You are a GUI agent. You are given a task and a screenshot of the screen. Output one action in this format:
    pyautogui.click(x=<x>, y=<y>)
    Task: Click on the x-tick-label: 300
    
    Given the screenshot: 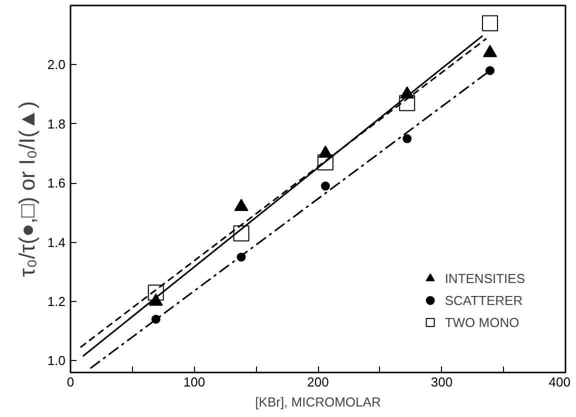 What is the action you would take?
    pyautogui.click(x=441, y=382)
    